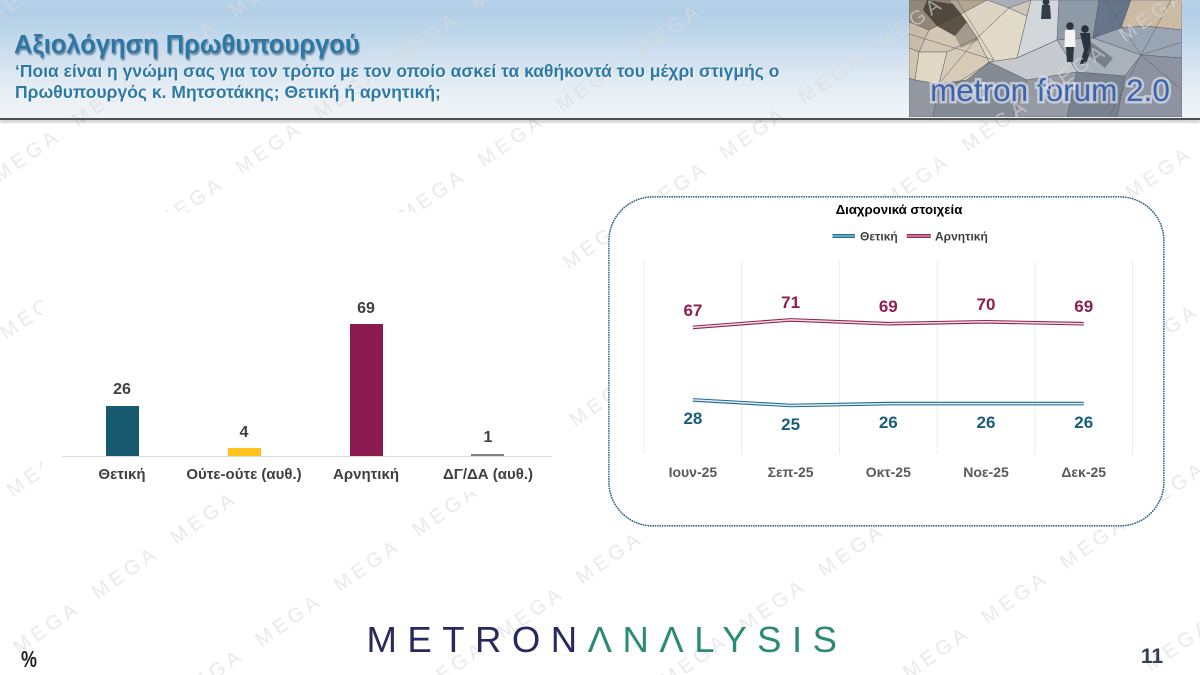 Image resolution: width=1200 pixels, height=675 pixels. What do you see at coordinates (692, 310) in the screenshot?
I see `svg-text: 67` at bounding box center [692, 310].